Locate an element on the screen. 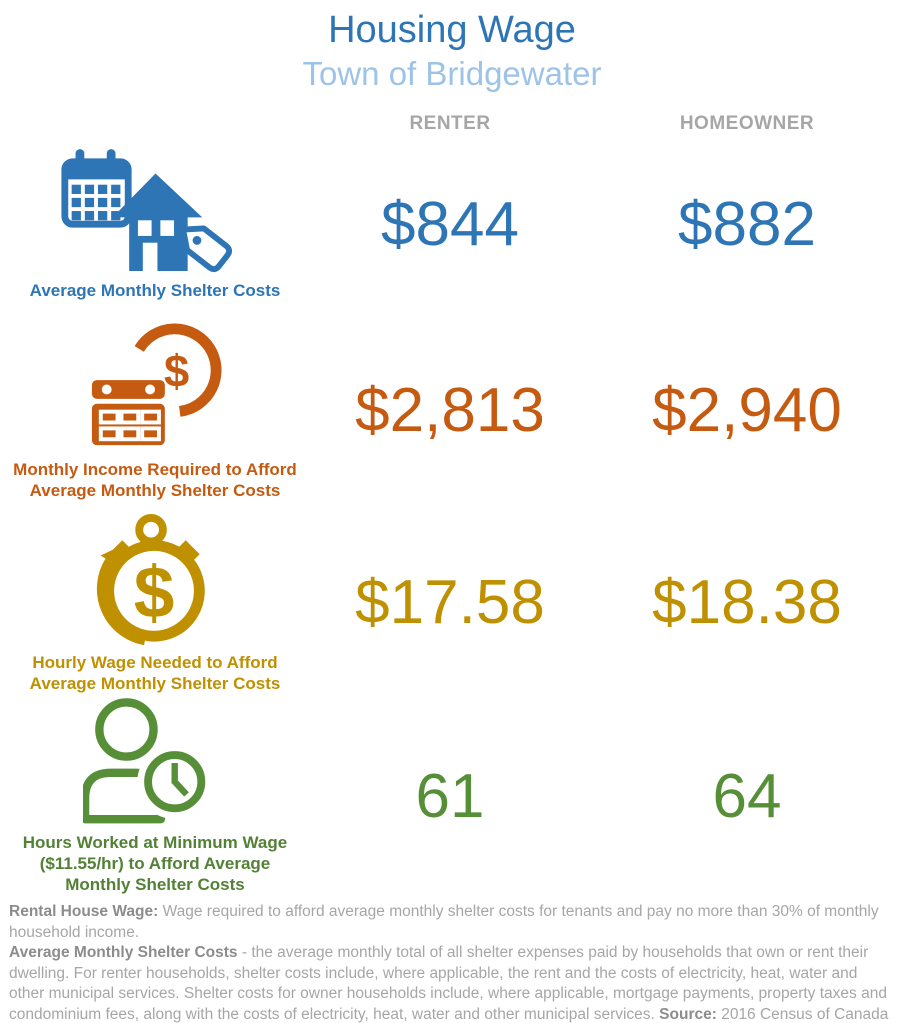  renter-value-monthly-income: $2,813 is located at coordinates (450, 410).